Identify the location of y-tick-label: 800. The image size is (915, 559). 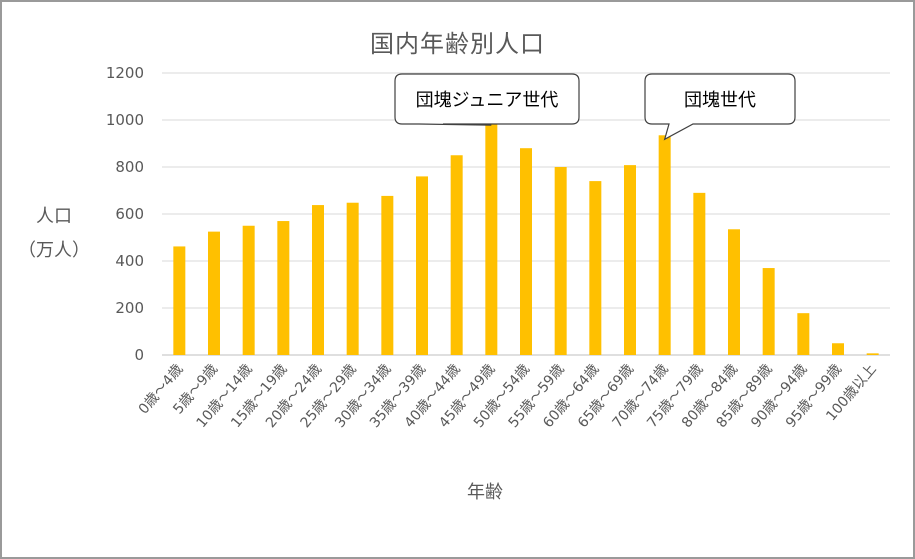
(129, 167).